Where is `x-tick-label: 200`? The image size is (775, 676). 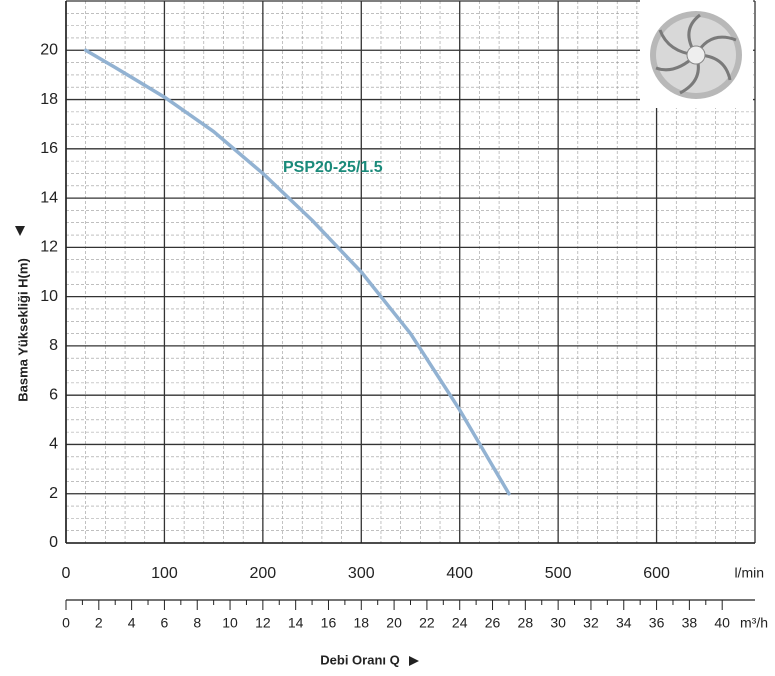 x-tick-label: 200 is located at coordinates (263, 573).